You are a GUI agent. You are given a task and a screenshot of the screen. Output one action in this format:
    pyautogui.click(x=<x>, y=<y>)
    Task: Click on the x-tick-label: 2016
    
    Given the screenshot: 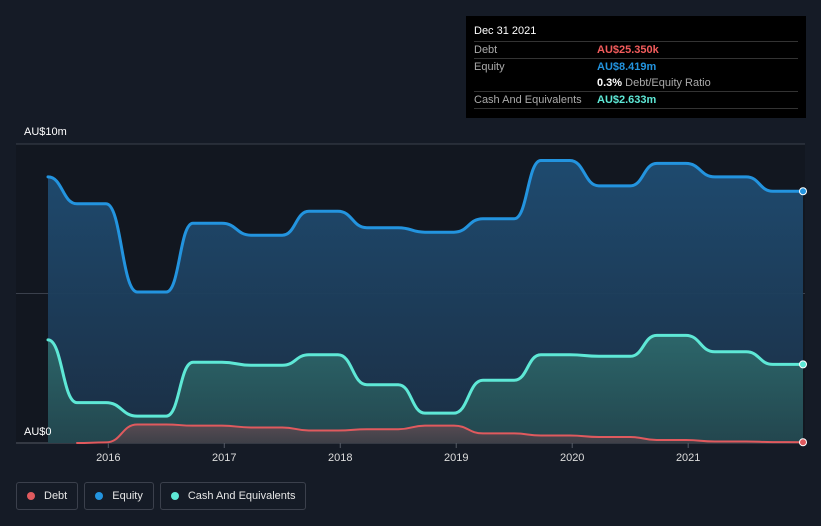 What is the action you would take?
    pyautogui.click(x=108, y=458)
    